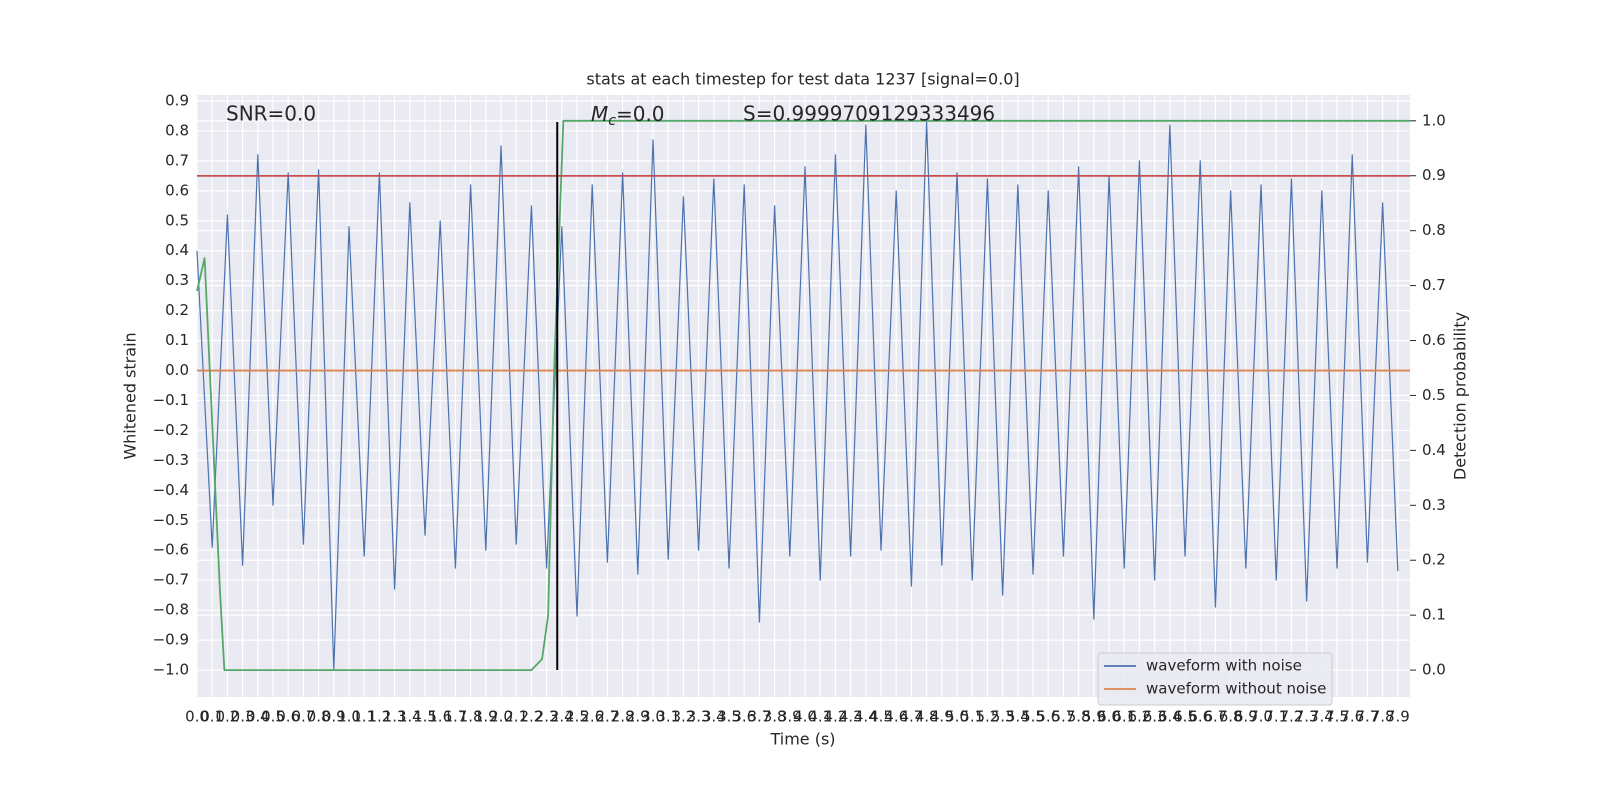 The width and height of the screenshot is (1600, 800). What do you see at coordinates (1063, 717) in the screenshot?
I see `x-tick-label: 5.7` at bounding box center [1063, 717].